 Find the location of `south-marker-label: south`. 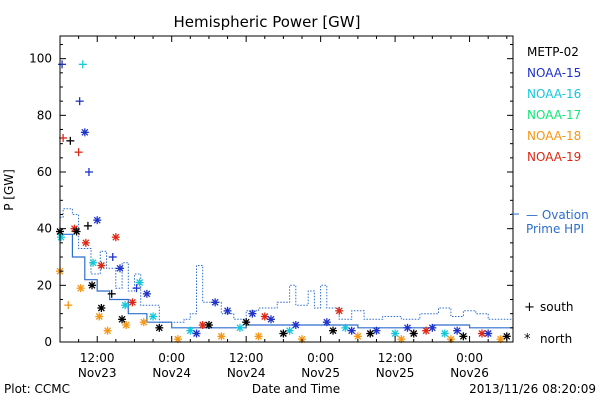

south-marker-label: south is located at coordinates (557, 307).